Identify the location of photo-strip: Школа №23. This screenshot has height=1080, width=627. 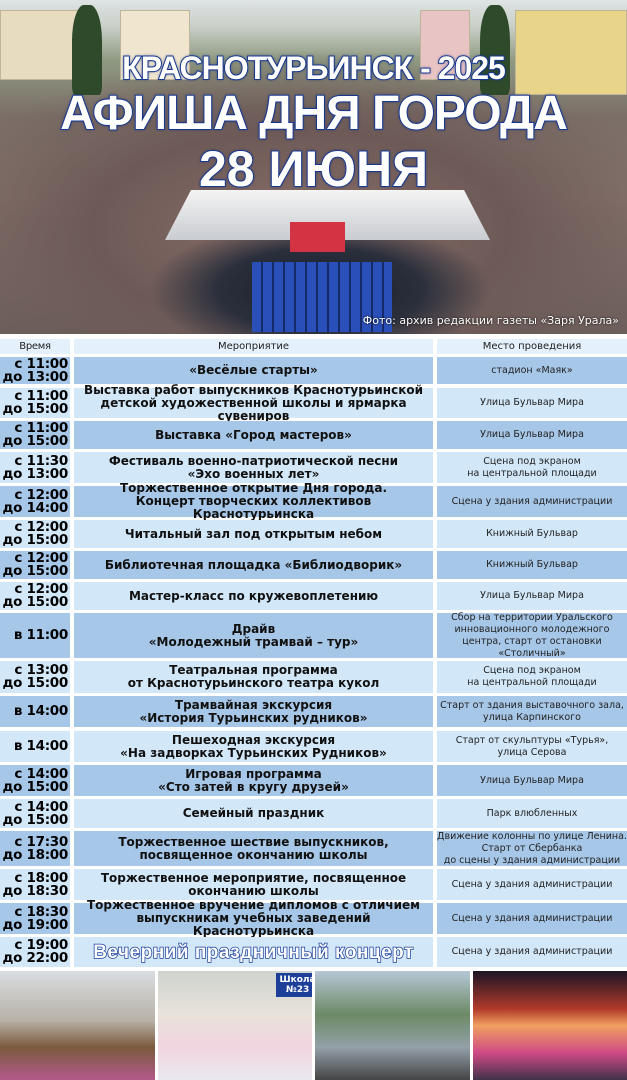
(313, 1025).